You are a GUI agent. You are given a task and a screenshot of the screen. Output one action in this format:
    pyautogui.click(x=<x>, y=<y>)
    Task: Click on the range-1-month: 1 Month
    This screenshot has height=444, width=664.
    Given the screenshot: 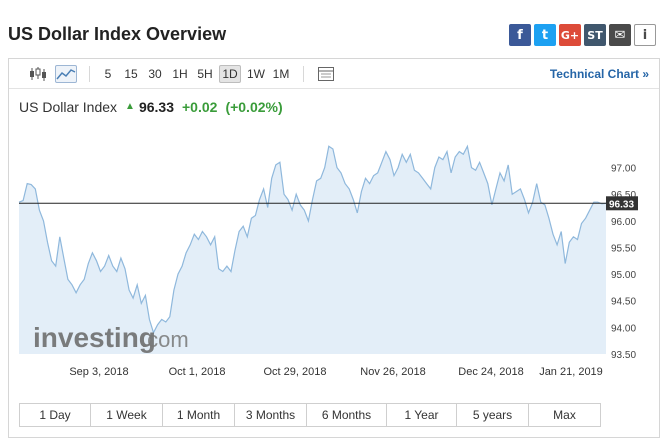 What is the action you would take?
    pyautogui.click(x=198, y=415)
    